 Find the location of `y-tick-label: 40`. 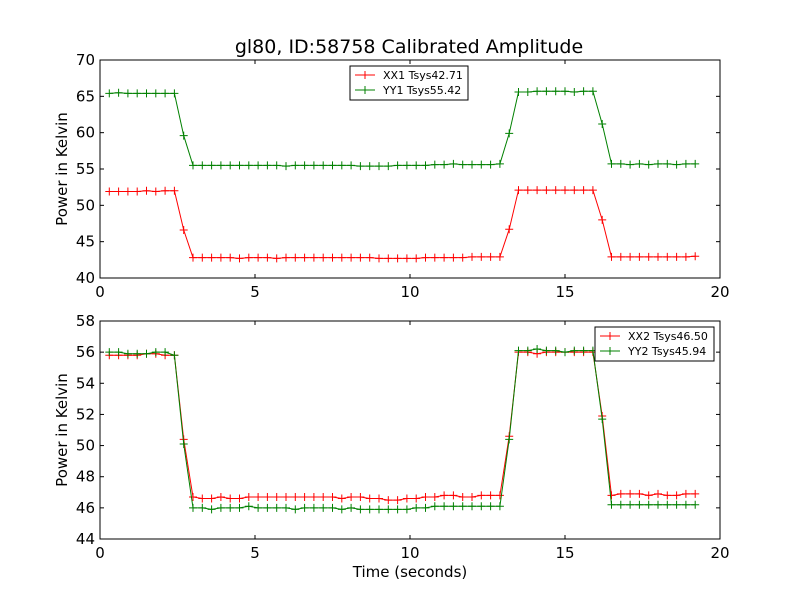

y-tick-label: 40 is located at coordinates (85, 278).